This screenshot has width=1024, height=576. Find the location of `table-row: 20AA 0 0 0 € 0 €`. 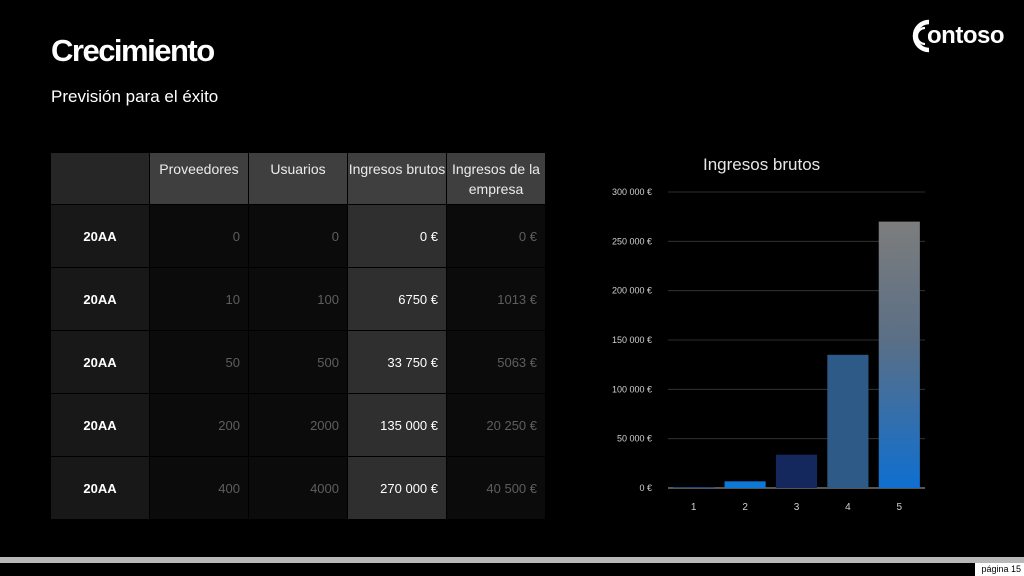

table-row: 20AA 0 0 0 € 0 € is located at coordinates (298, 236).